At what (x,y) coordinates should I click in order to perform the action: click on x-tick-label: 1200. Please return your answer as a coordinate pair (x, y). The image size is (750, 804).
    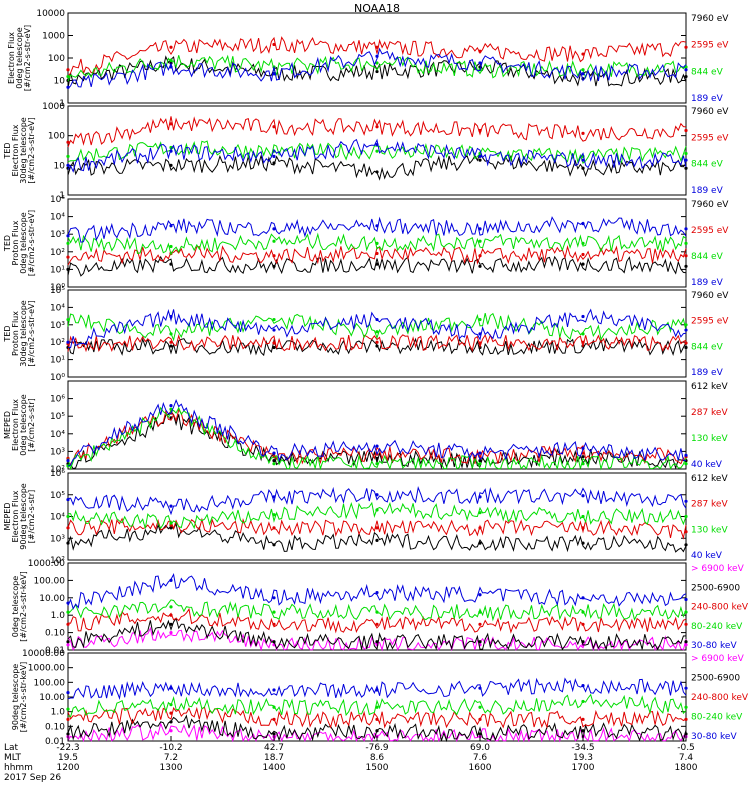
    Looking at the image, I should click on (68, 768).